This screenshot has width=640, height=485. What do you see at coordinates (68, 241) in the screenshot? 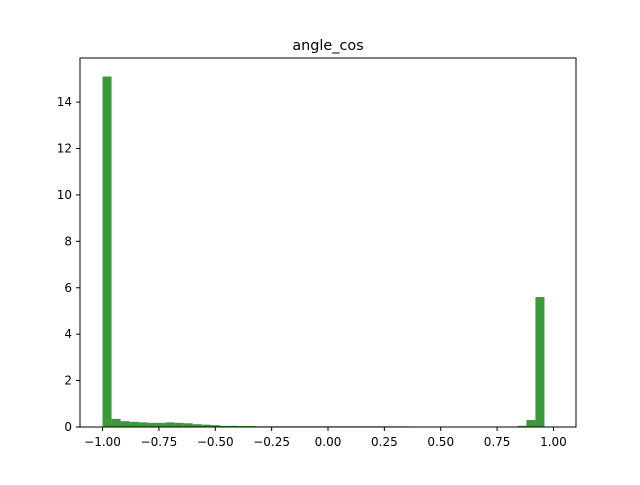
I see `y-tick-label: 8` at bounding box center [68, 241].